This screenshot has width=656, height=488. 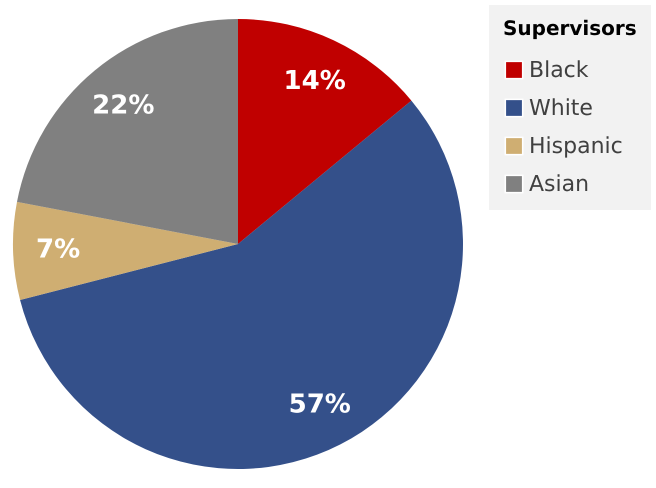 What do you see at coordinates (561, 108) in the screenshot?
I see `legend-label: White` at bounding box center [561, 108].